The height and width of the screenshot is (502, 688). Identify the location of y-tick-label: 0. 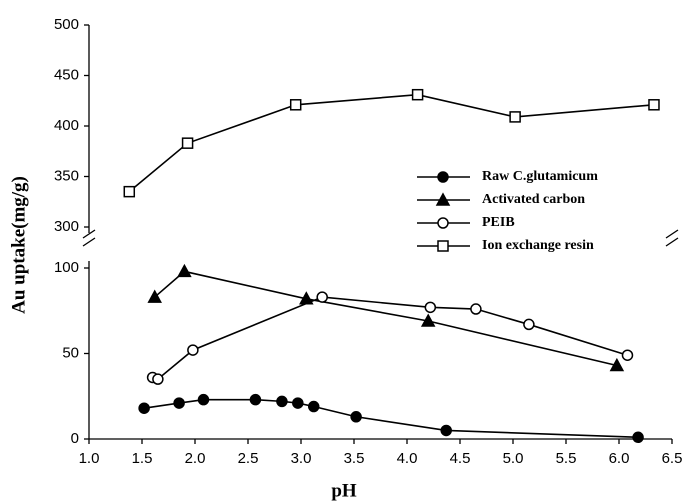
(75, 438).